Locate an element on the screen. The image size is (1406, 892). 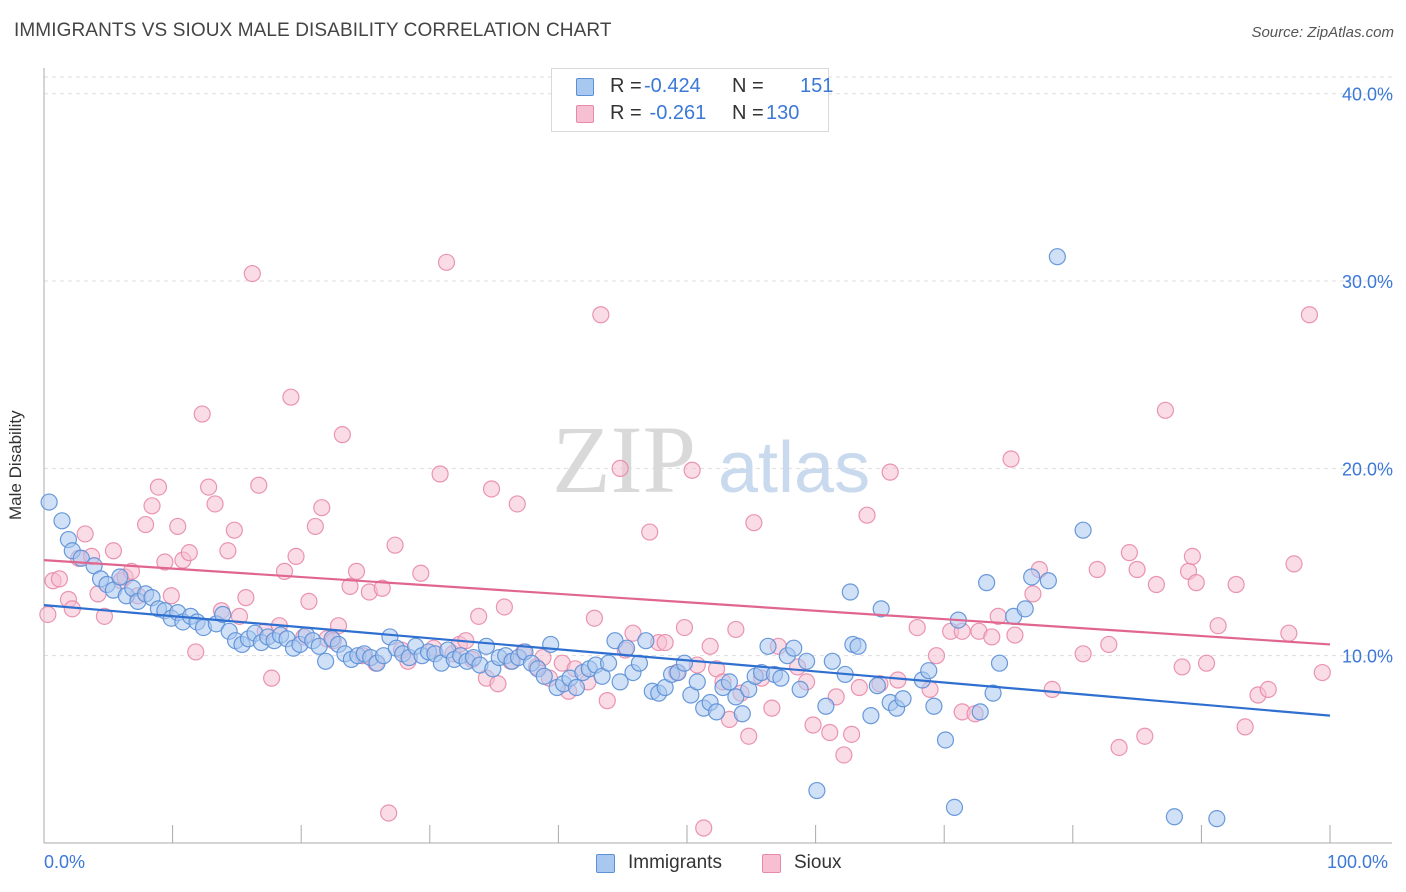
immigrants-trend-line is located at coordinates (687, 660).